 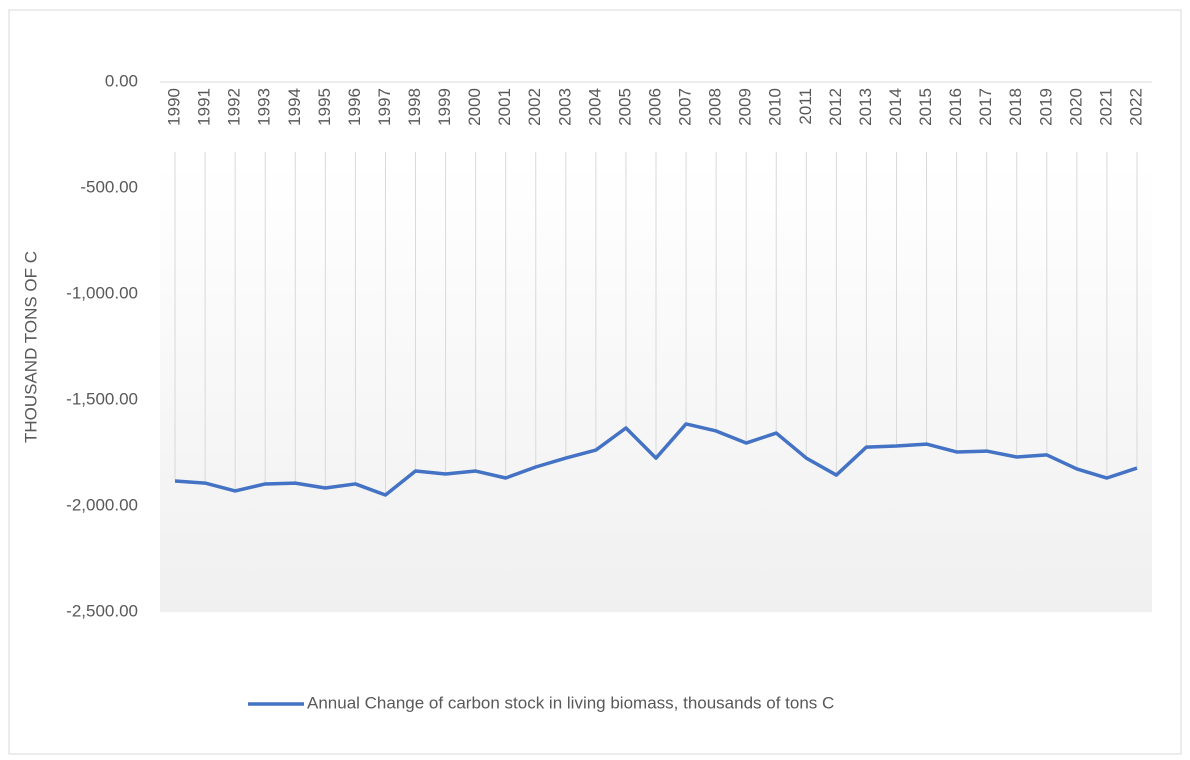 I want to click on x-tick-label: 2007, so click(x=685, y=107).